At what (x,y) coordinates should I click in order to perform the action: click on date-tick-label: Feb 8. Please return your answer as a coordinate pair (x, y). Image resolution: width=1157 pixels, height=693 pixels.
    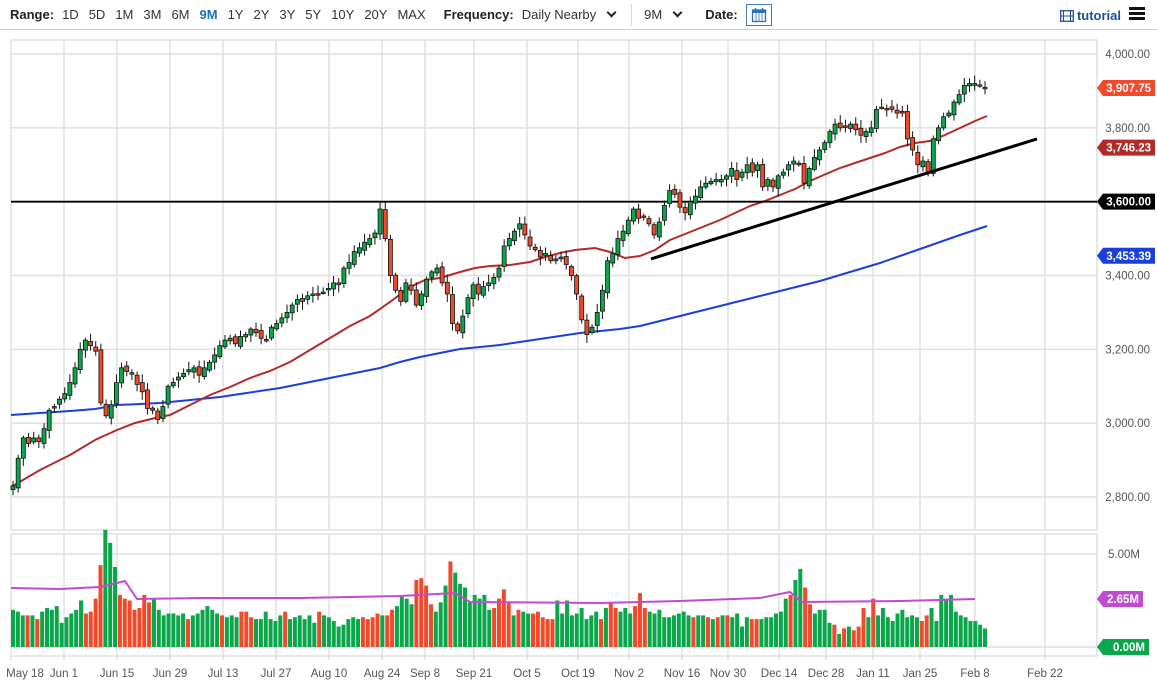
    Looking at the image, I should click on (974, 674).